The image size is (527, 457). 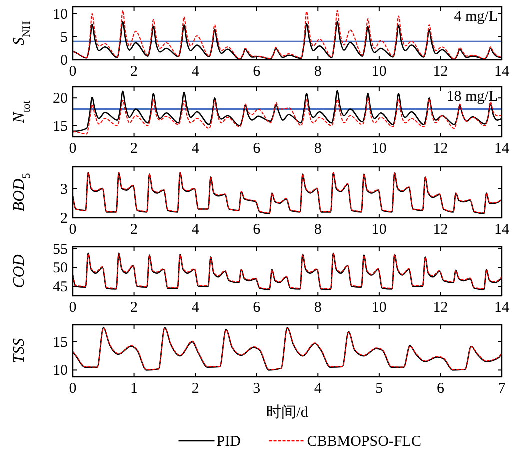 I want to click on x-tick-label: 5, so click(x=380, y=389).